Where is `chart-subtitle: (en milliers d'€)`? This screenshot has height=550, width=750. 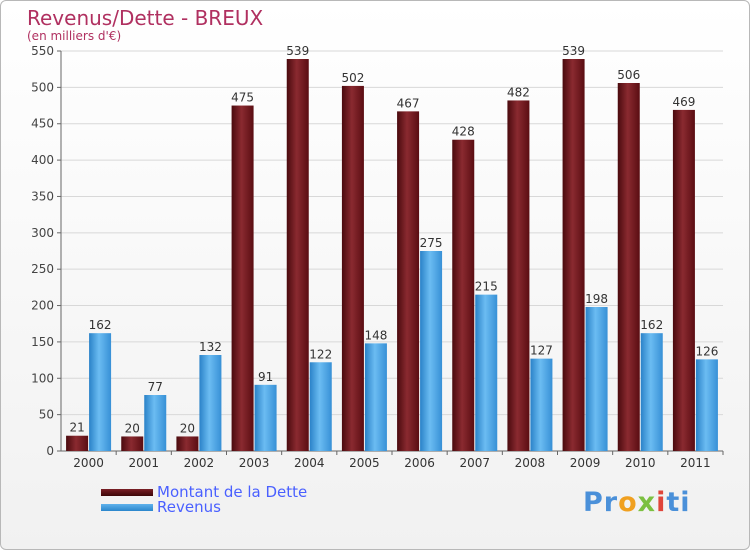
chart-subtitle: (en milliers d'€) is located at coordinates (74, 36).